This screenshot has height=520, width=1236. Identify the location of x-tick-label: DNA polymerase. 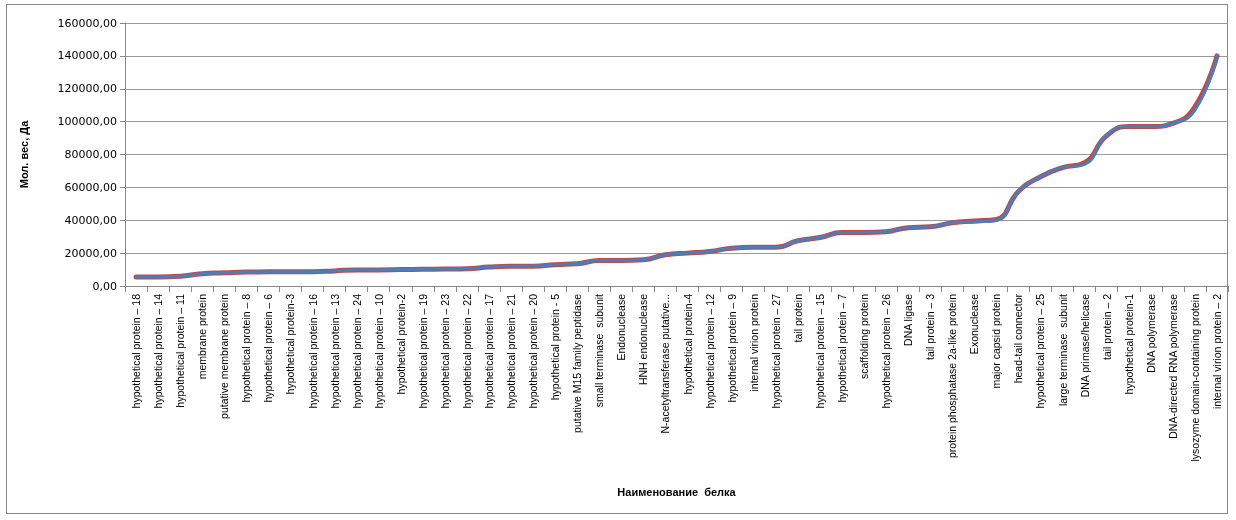
(1150, 333).